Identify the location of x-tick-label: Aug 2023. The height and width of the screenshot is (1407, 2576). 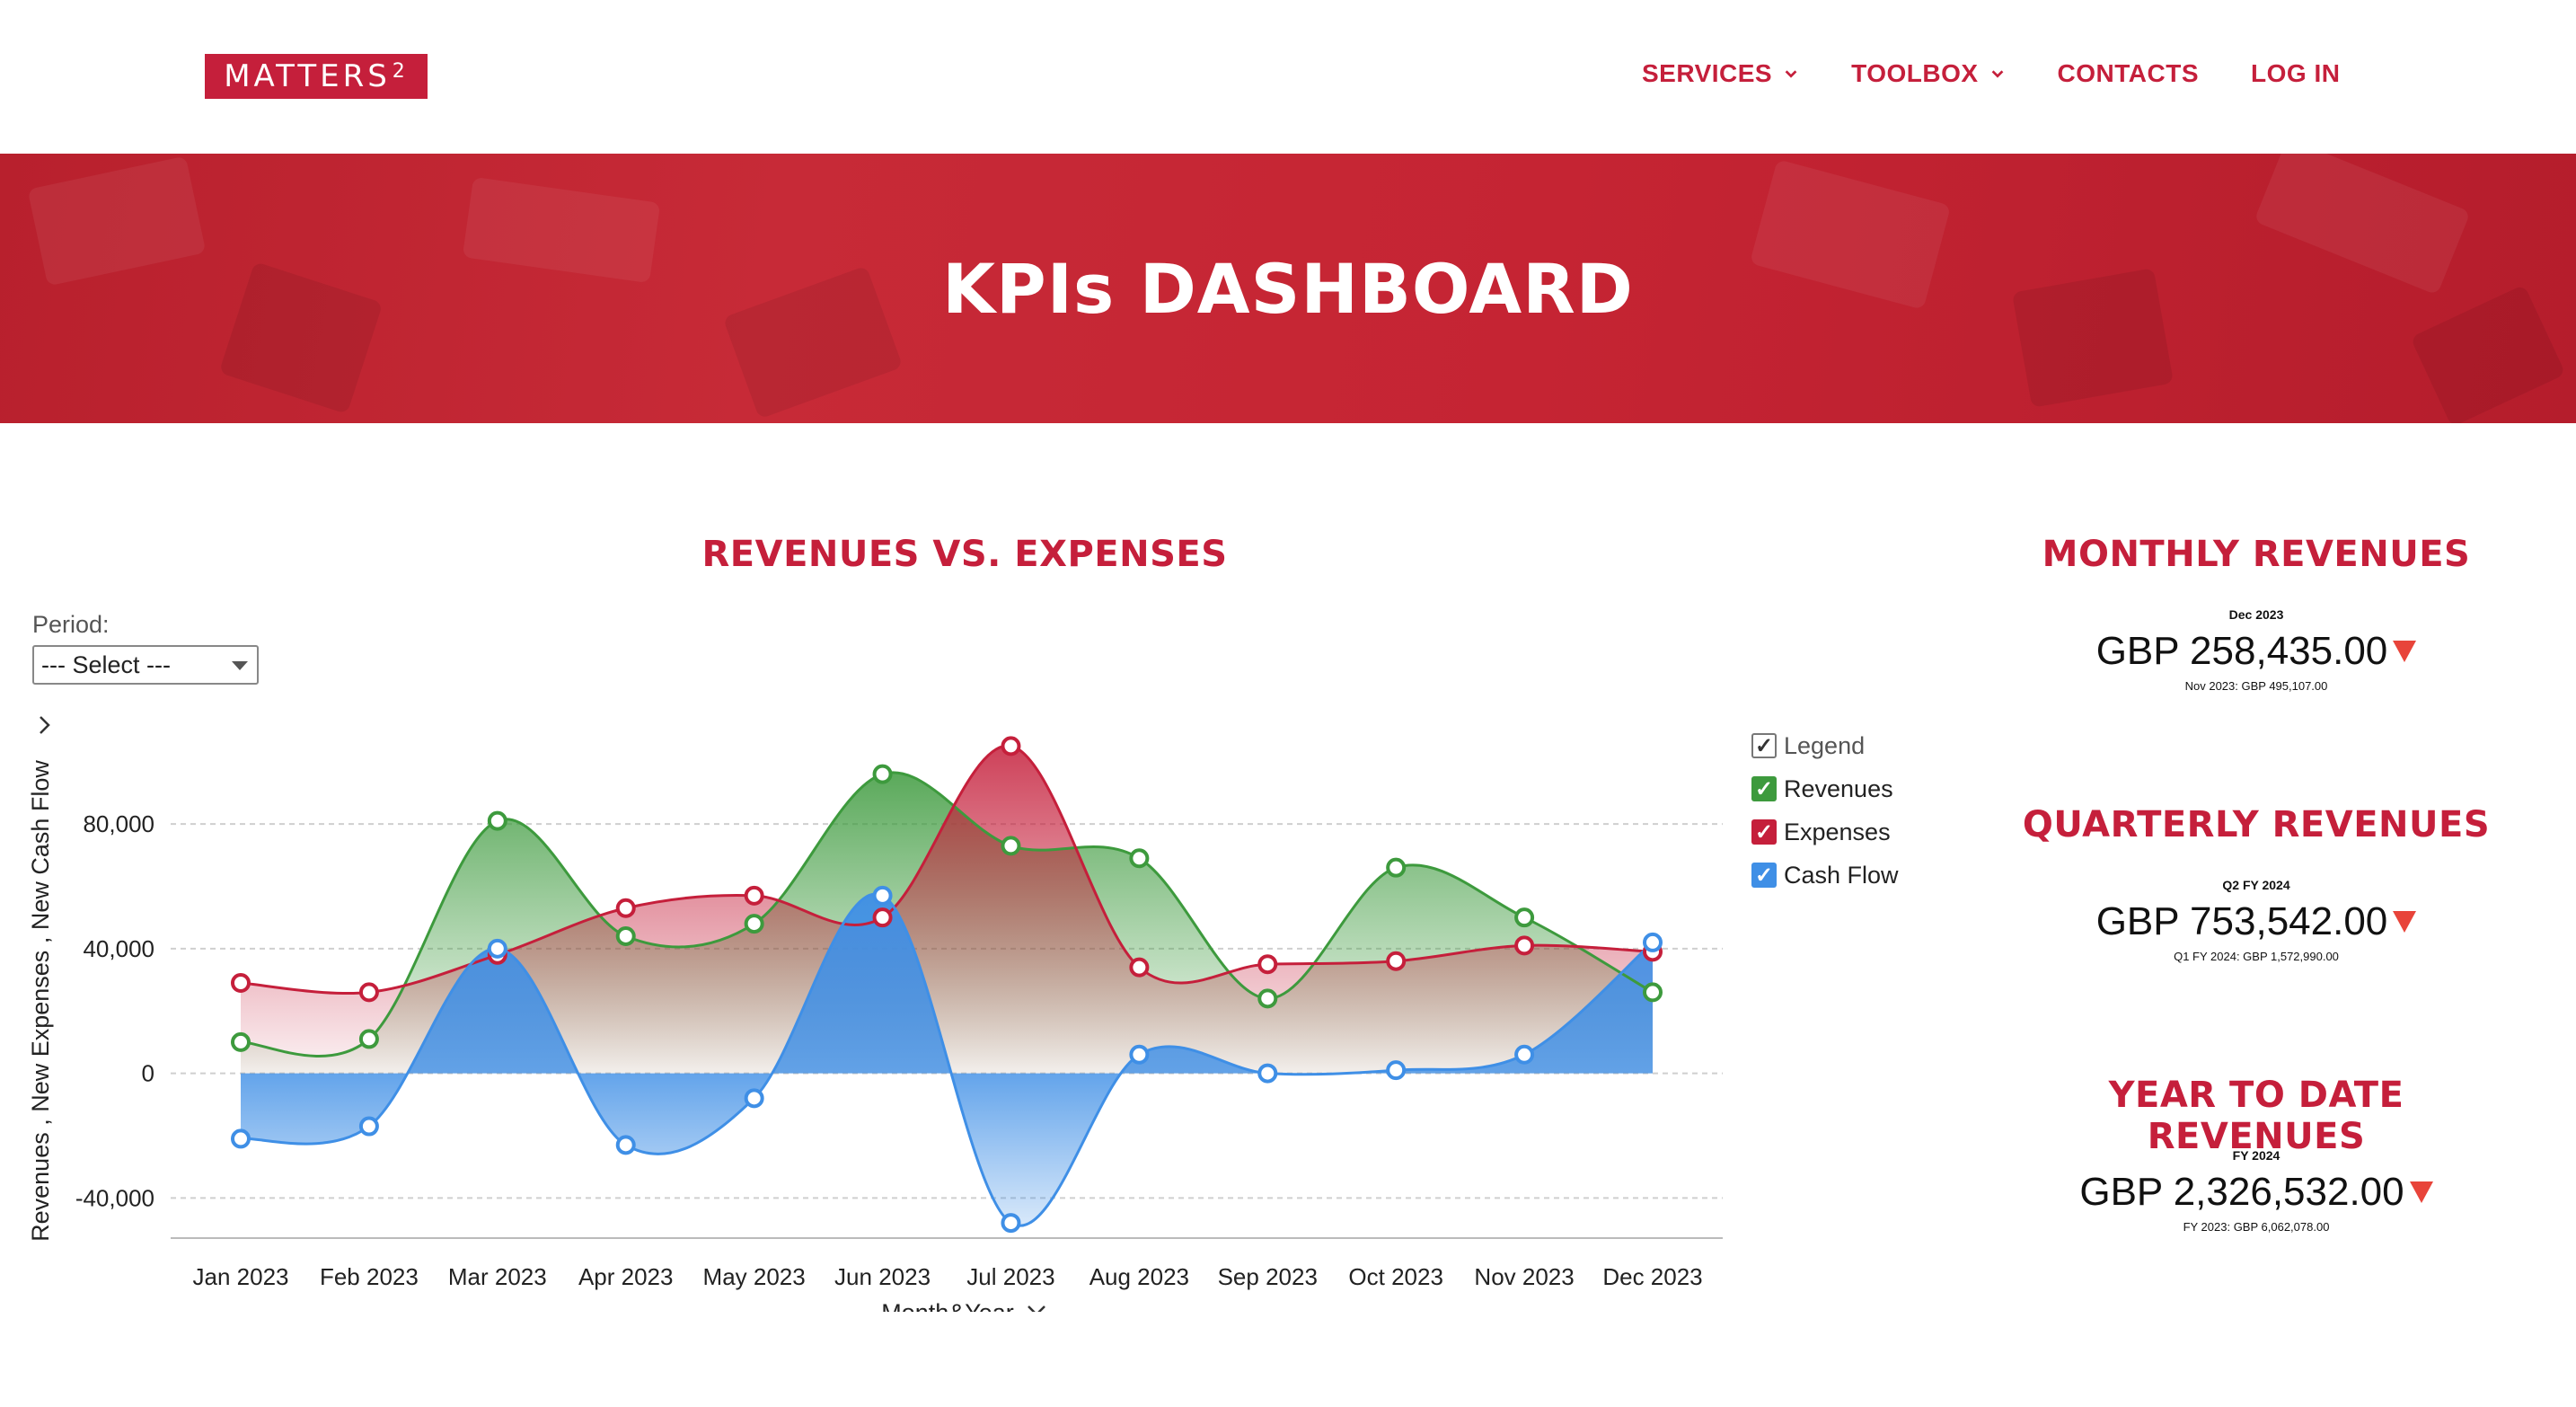
(1139, 1277).